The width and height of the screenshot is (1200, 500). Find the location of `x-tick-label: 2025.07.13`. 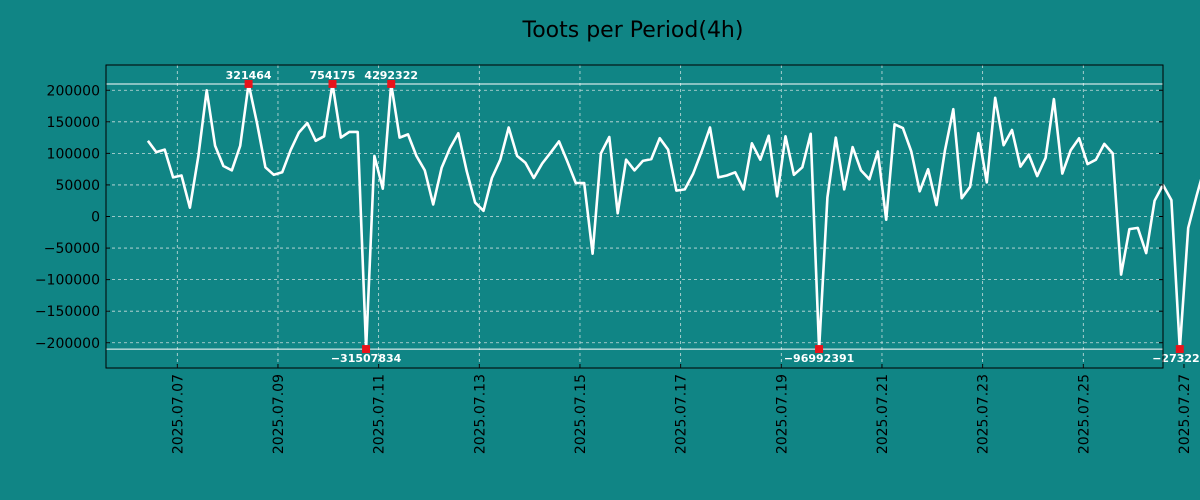

x-tick-label: 2025.07.13 is located at coordinates (480, 414).